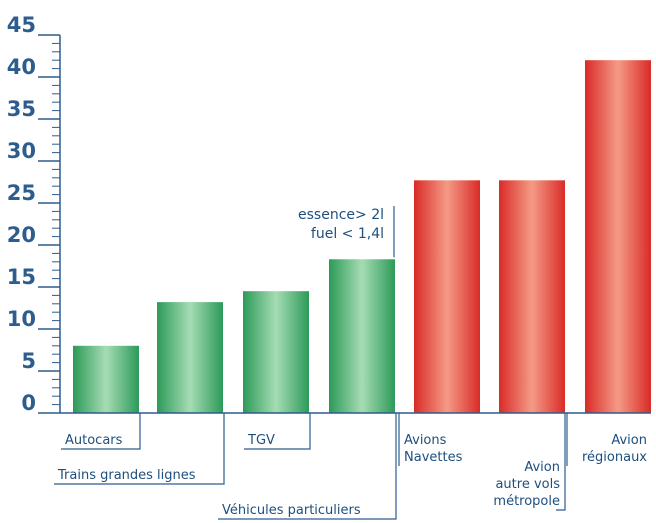 Image resolution: width=656 pixels, height=523 pixels. I want to click on x-category-label: TGV, so click(261, 440).